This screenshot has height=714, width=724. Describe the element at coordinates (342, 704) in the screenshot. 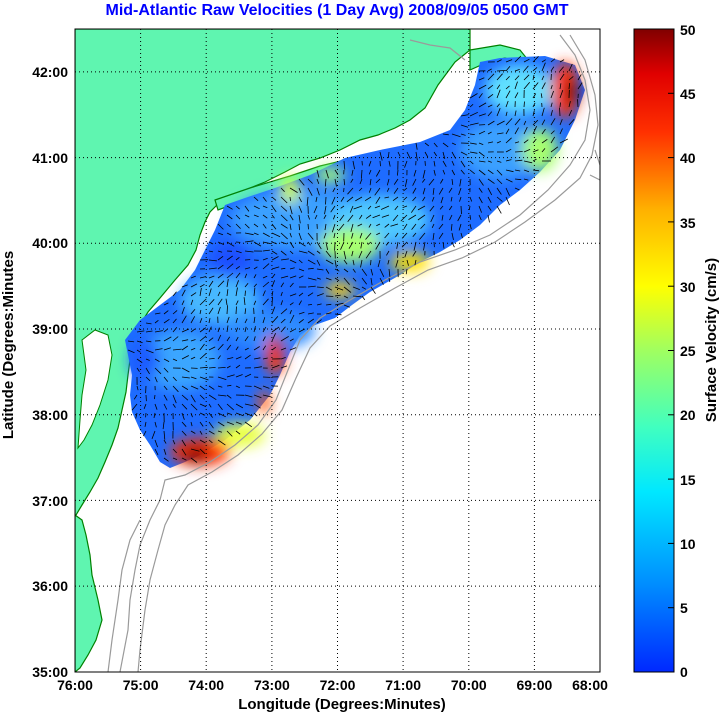

I see `x-axis-label: Longitude (Degrees:Minutes)` at that location.